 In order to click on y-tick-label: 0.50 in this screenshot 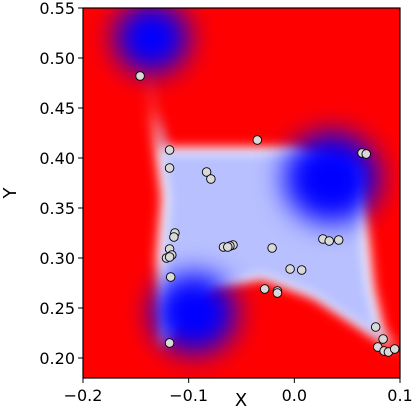, I will do `click(57, 58)`.